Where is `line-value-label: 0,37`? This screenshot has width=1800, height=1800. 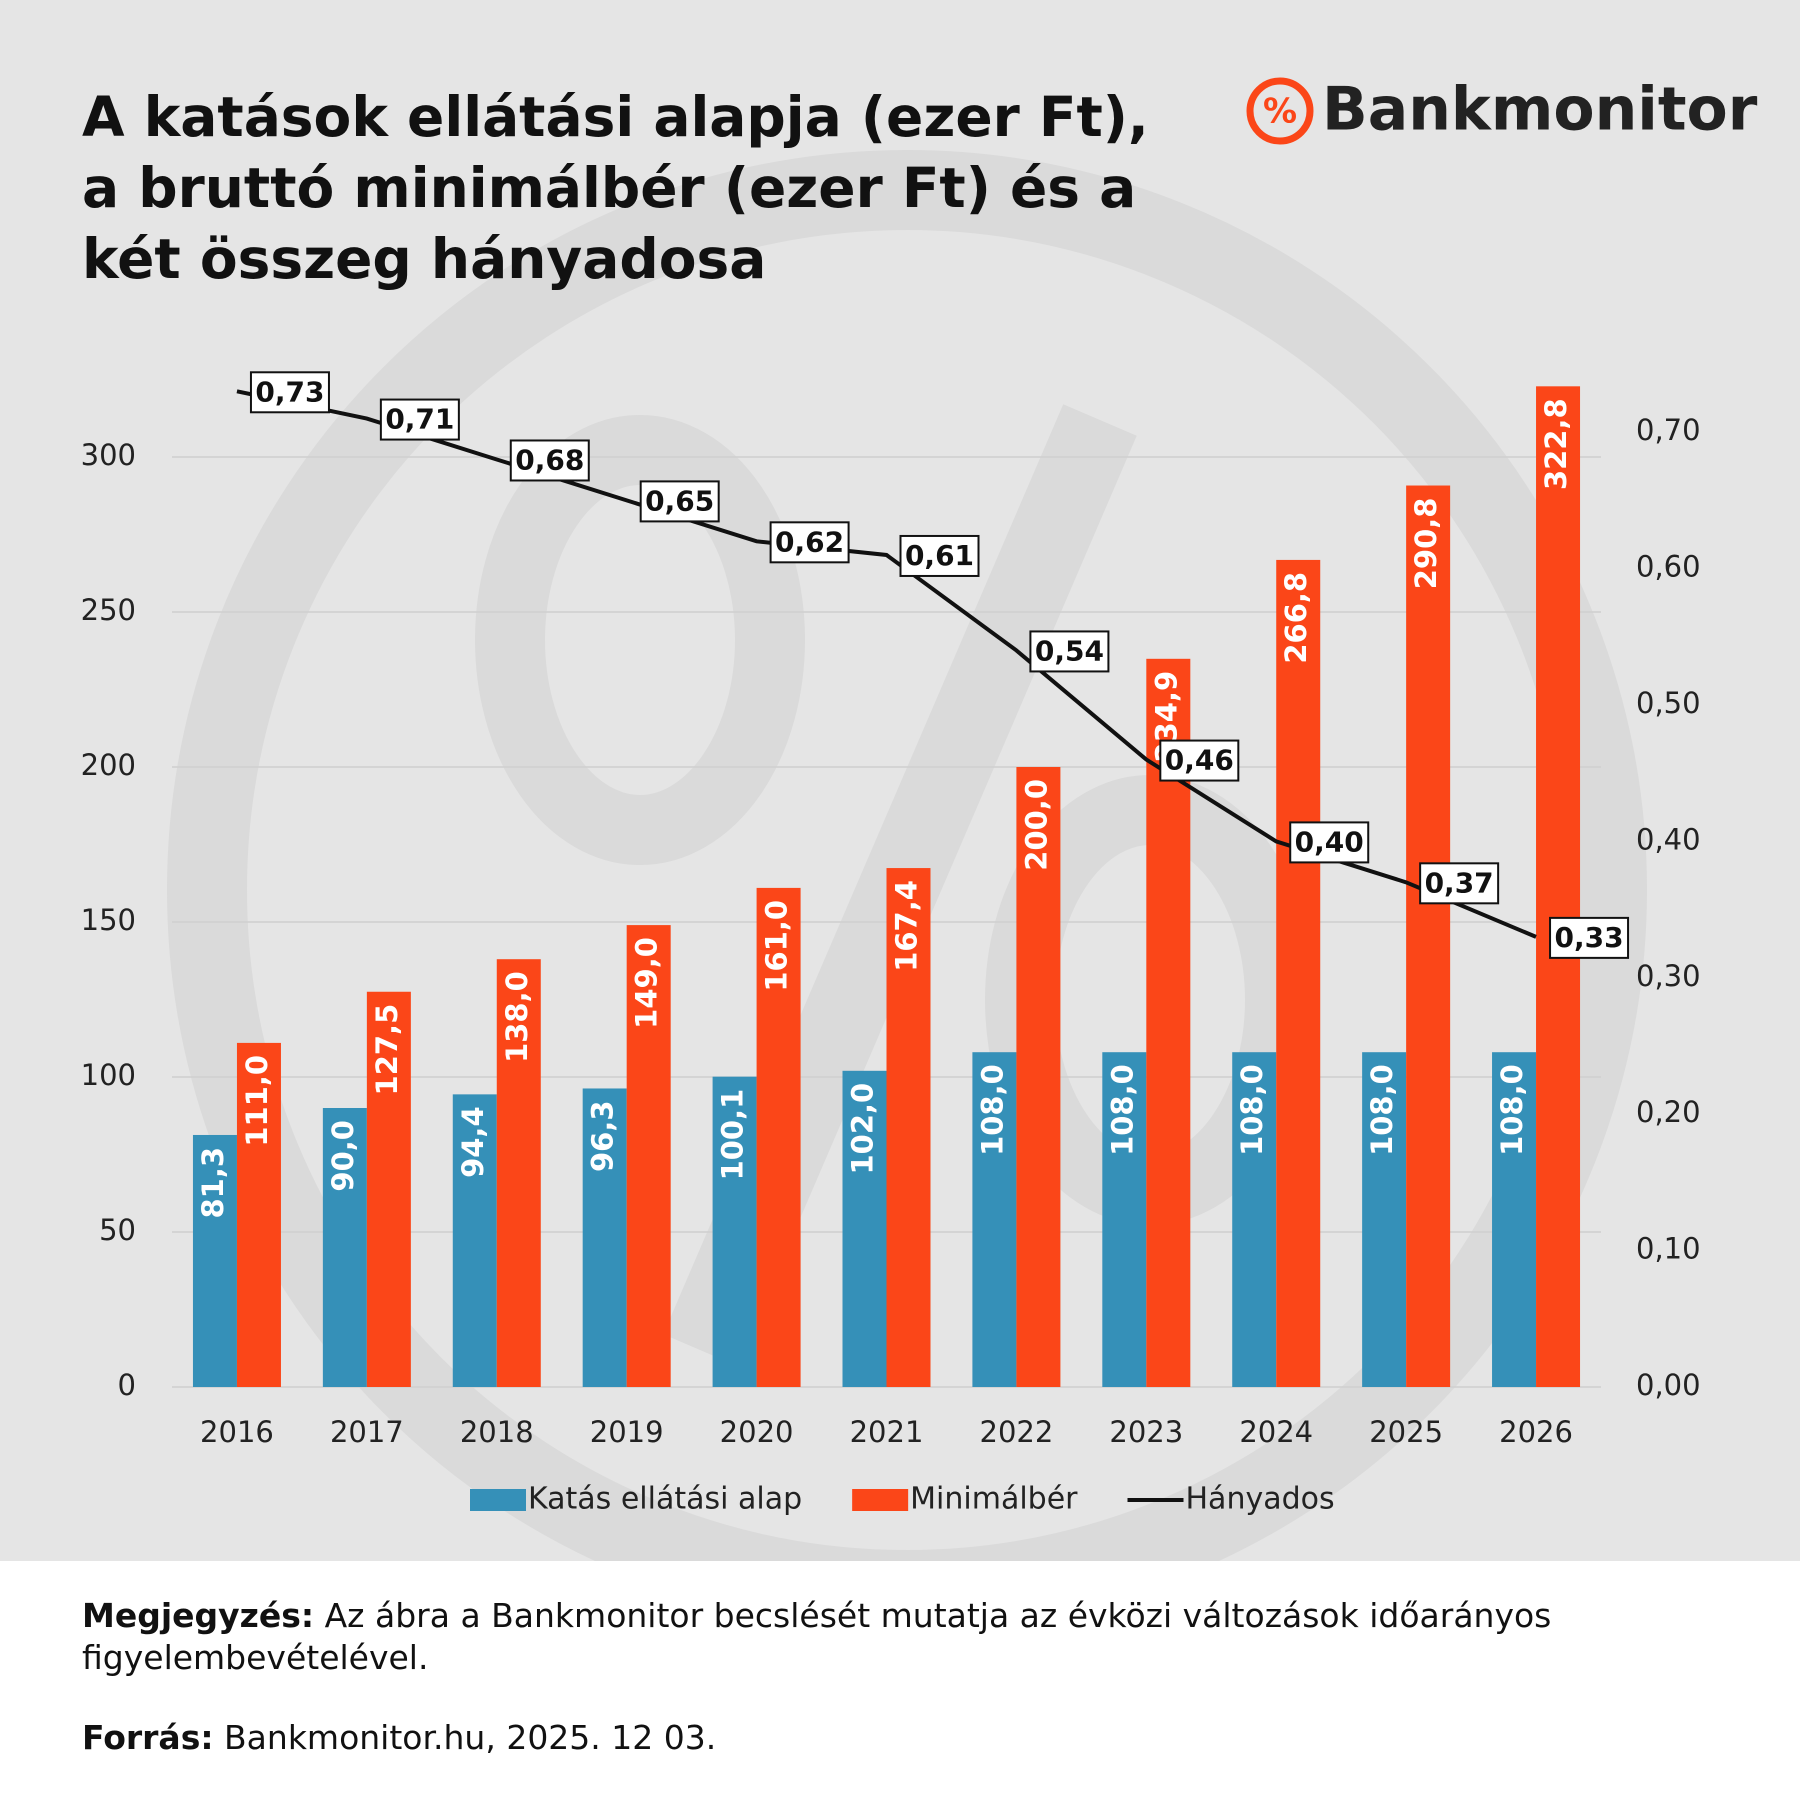 line-value-label: 0,37 is located at coordinates (1459, 882).